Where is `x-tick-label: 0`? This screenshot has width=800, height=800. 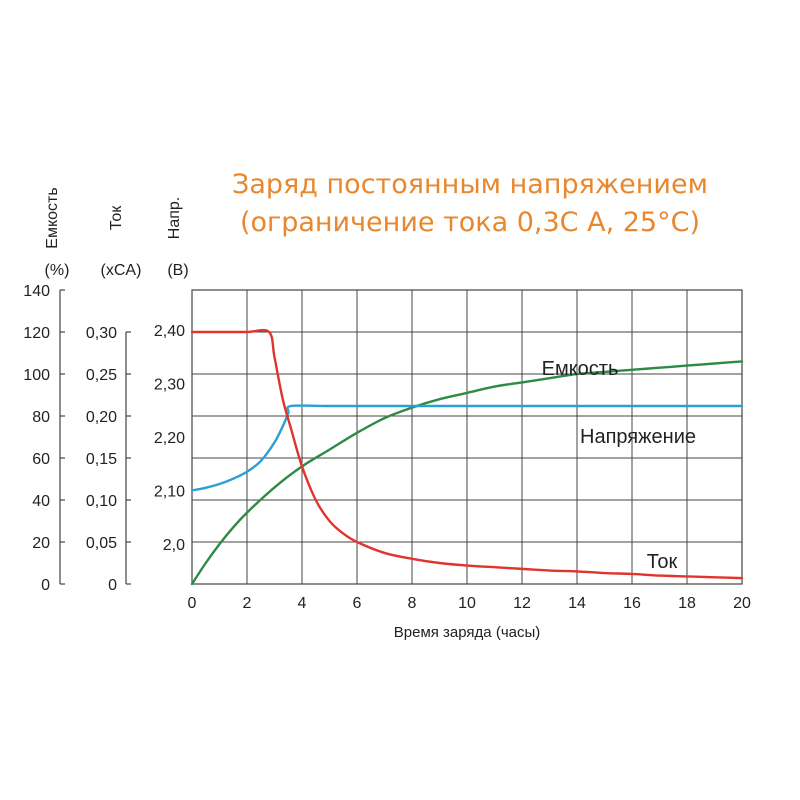 x-tick-label: 0 is located at coordinates (192, 603).